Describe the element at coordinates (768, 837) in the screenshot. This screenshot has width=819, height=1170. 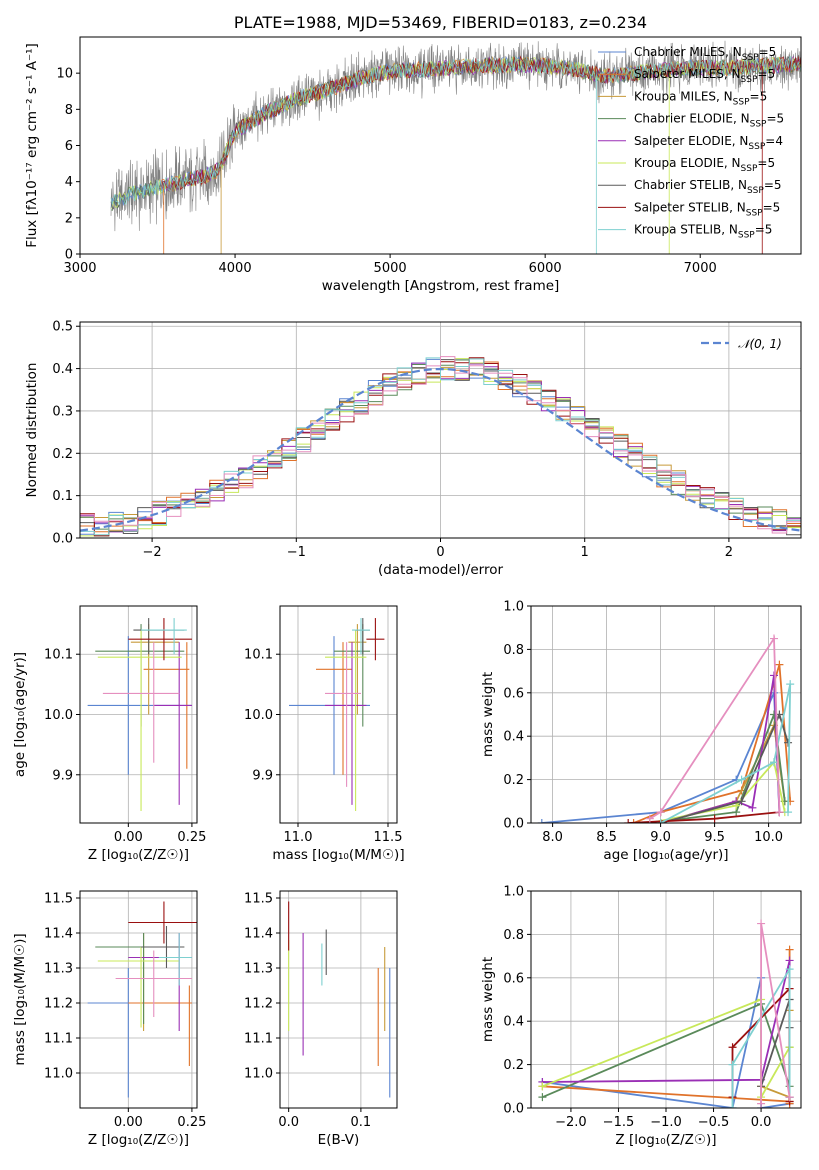
I see `x-tick-label: 10.0` at that location.